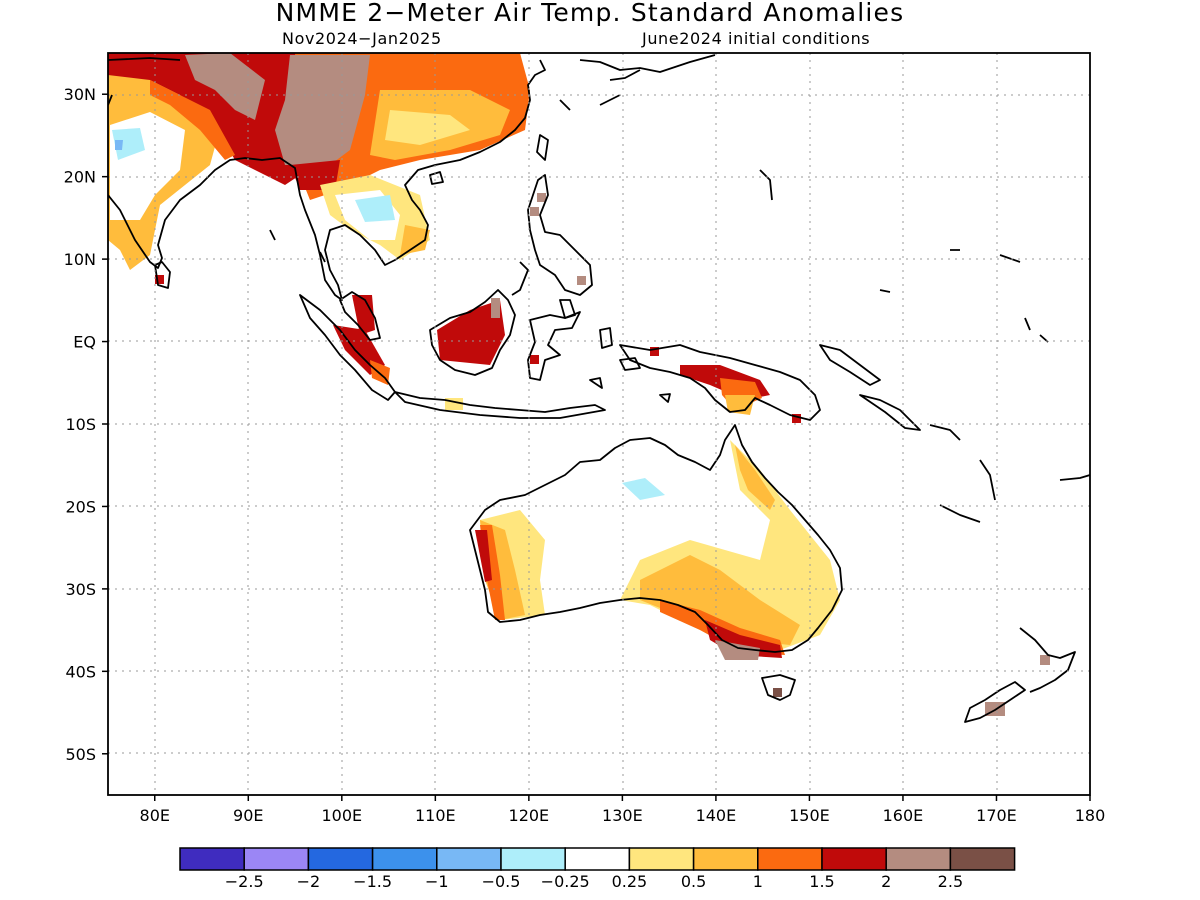  What do you see at coordinates (80, 424) in the screenshot?
I see `y-tick-label: 10S` at bounding box center [80, 424].